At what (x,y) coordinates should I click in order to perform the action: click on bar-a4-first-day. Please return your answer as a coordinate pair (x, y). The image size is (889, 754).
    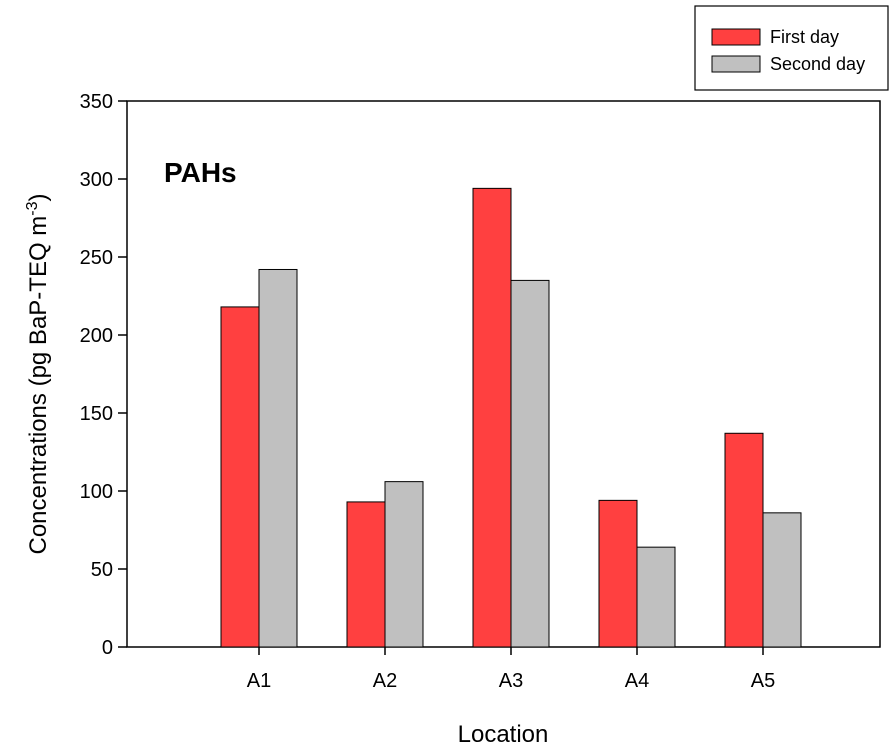
    Looking at the image, I should click on (618, 573).